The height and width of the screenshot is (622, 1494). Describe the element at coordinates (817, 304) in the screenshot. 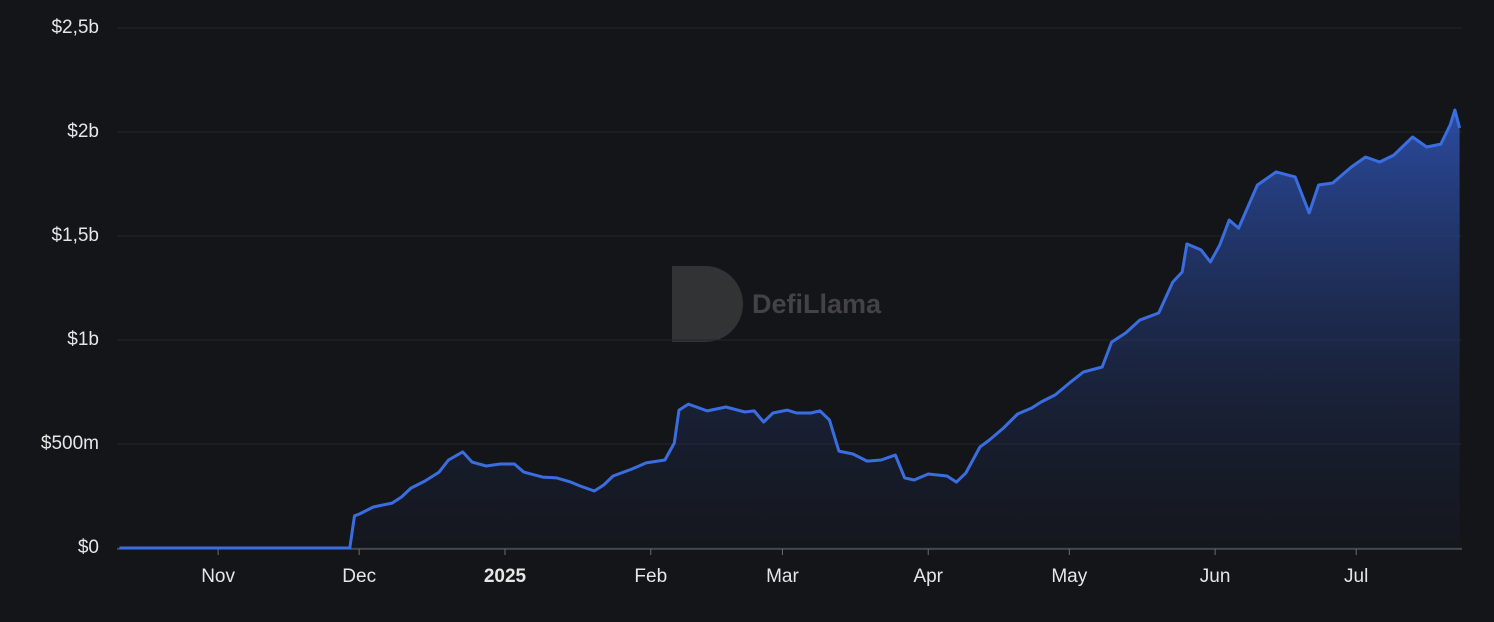

I see `watermark-text: DefiLlama` at that location.